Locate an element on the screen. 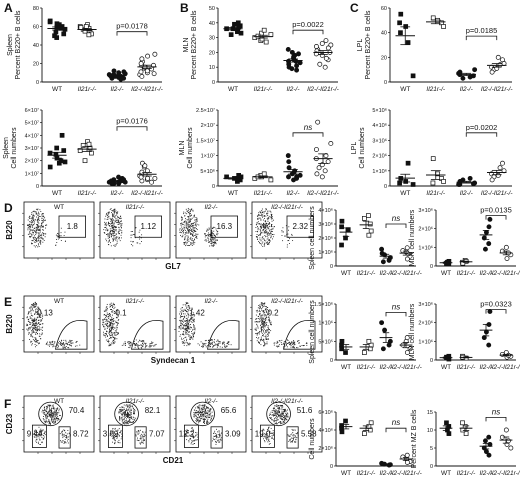  gate-percentage: 1.42 is located at coordinates (197, 313).